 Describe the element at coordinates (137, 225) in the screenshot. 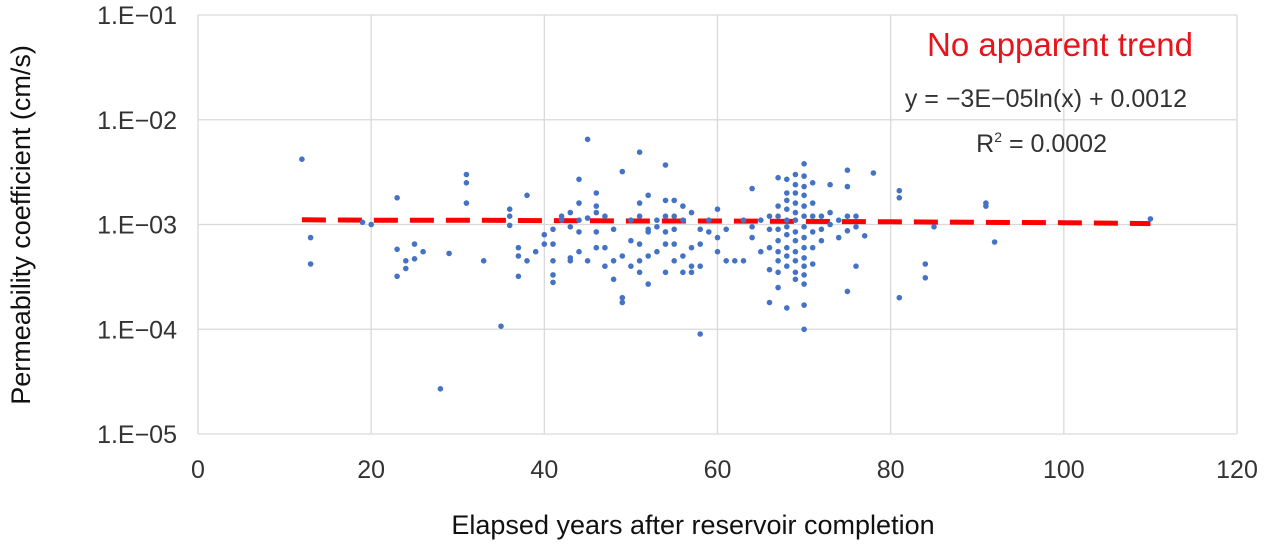

I see `y-axis-ticks: 1.E−05 1.E−04 1.E−03 1.E−02 1.E−01` at that location.